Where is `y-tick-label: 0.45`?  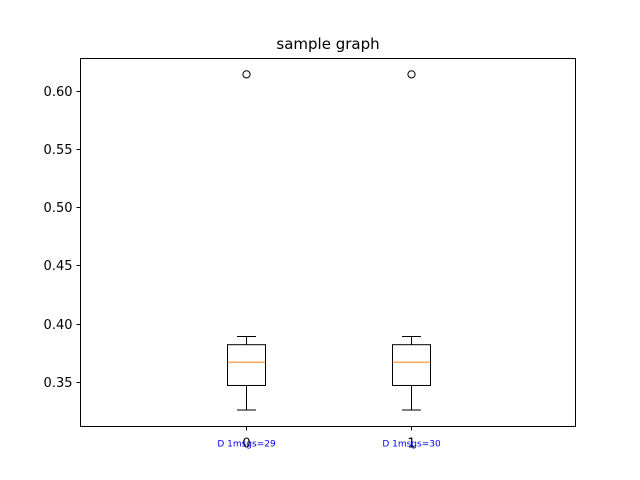
y-tick-label: 0.45 is located at coordinates (58, 266).